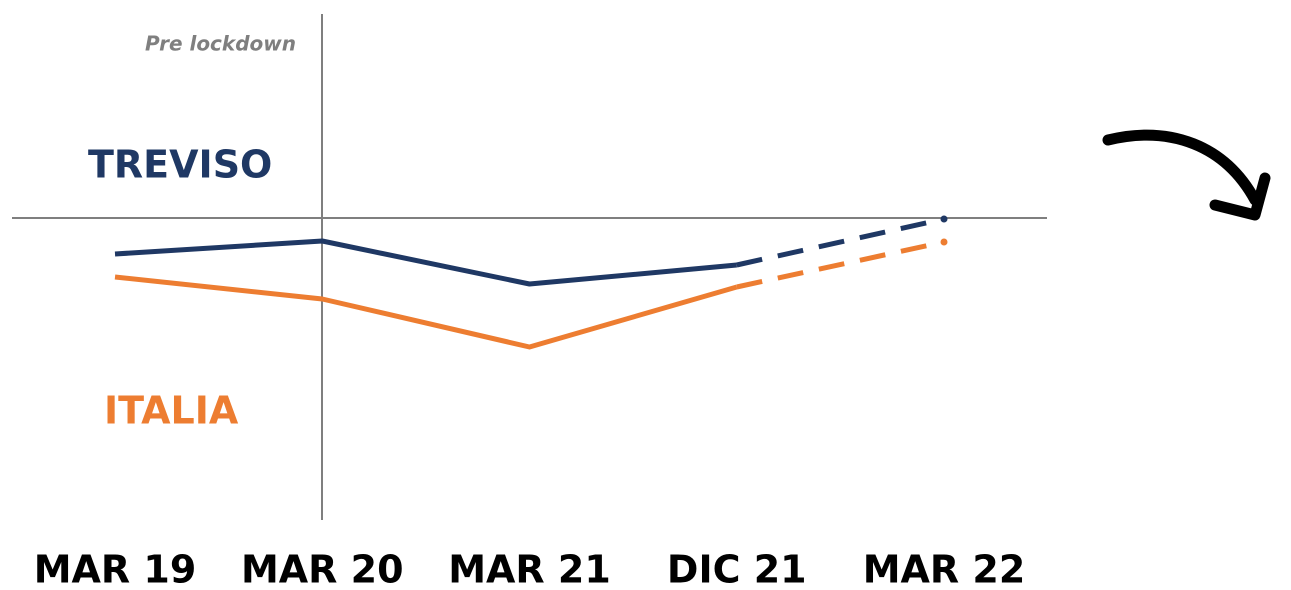 The height and width of the screenshot is (590, 1291). What do you see at coordinates (115, 569) in the screenshot?
I see `x-tick-label: MAR 19` at bounding box center [115, 569].